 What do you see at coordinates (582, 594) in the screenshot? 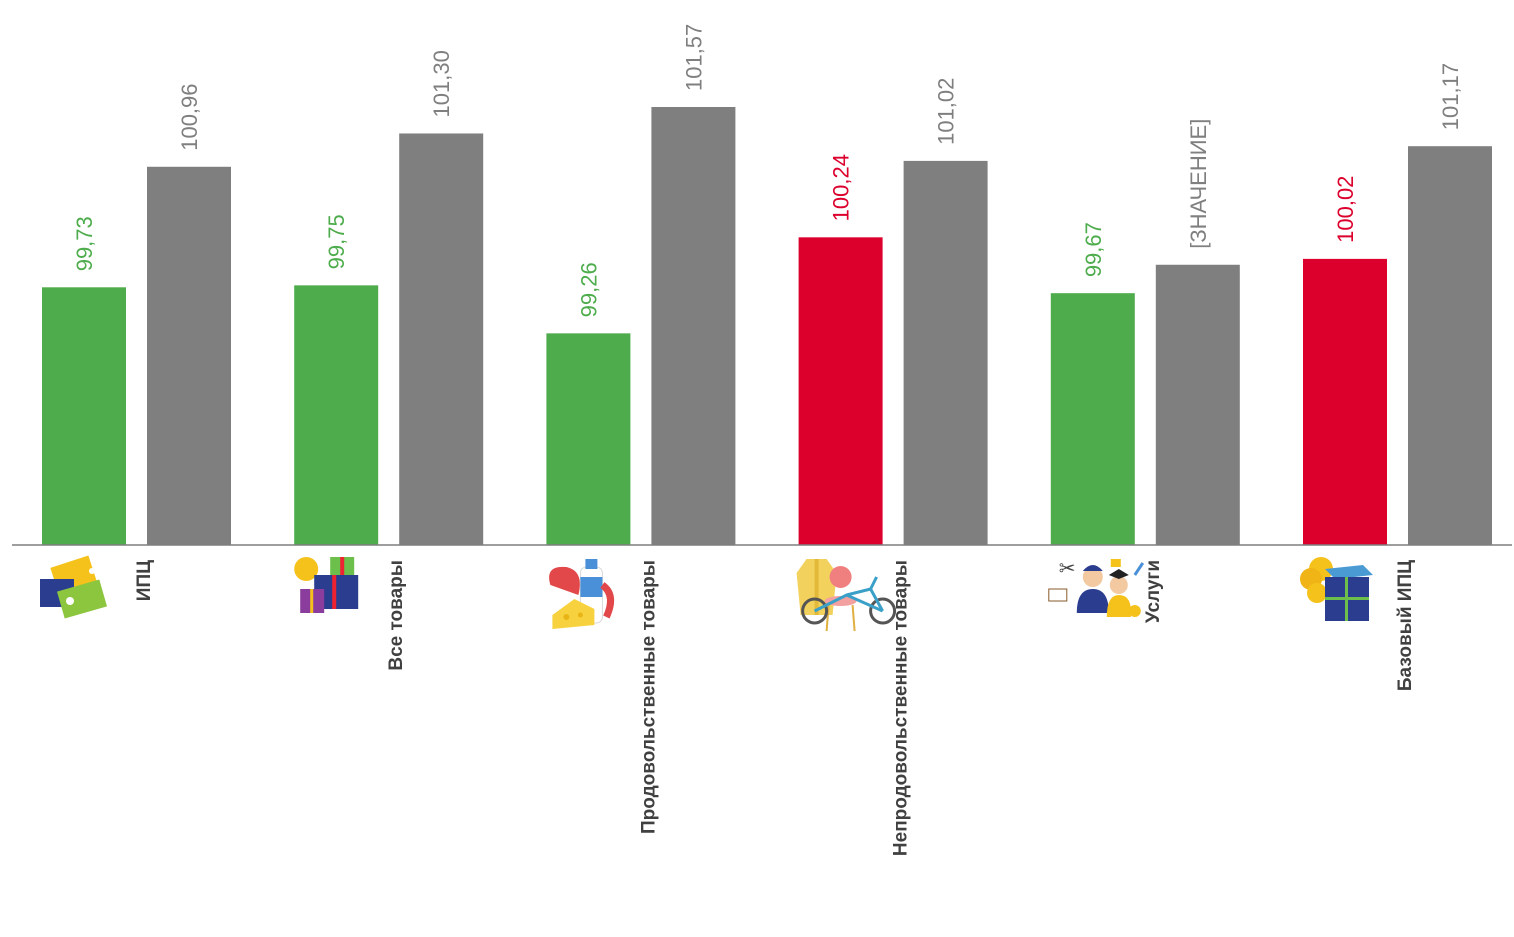
I see `groceries-icon` at bounding box center [582, 594].